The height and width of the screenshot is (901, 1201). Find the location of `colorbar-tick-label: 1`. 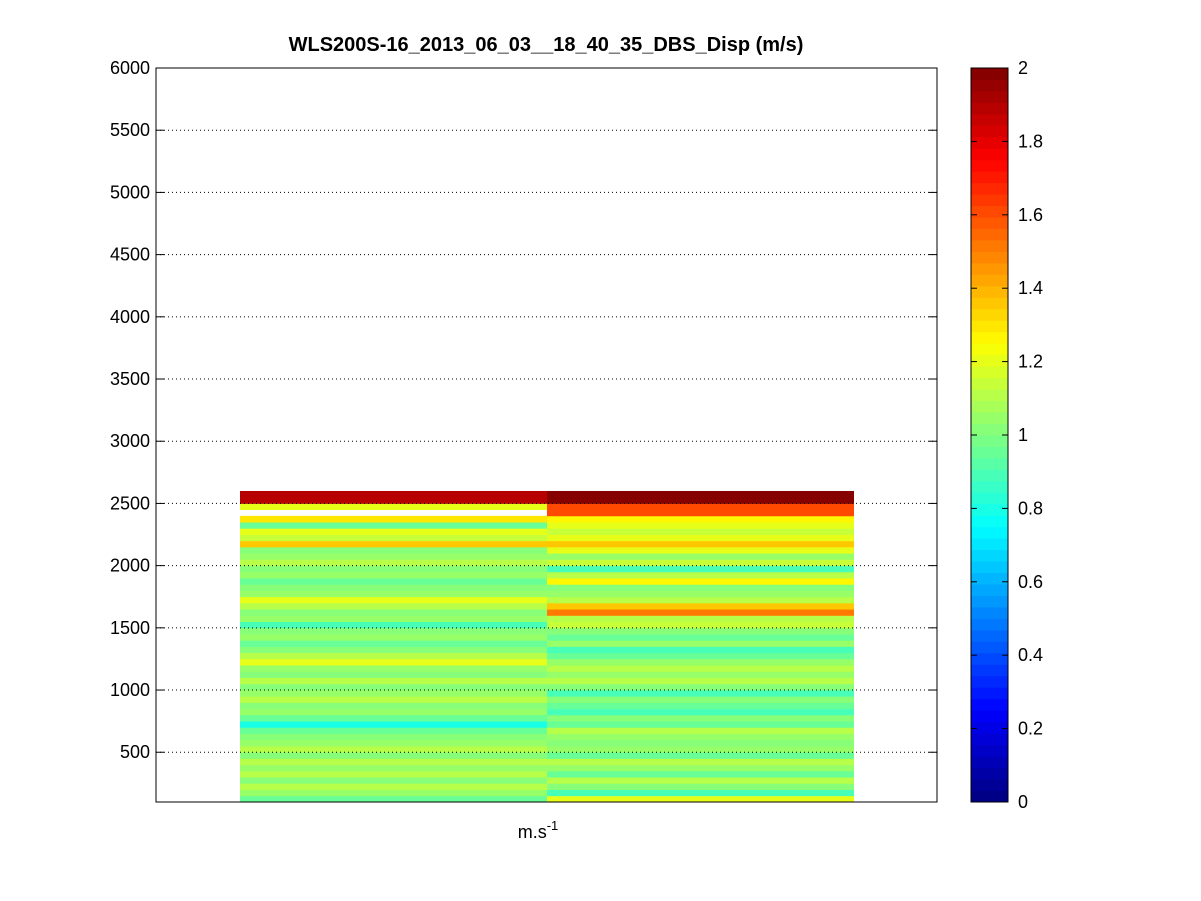

colorbar-tick-label: 1 is located at coordinates (1023, 435).